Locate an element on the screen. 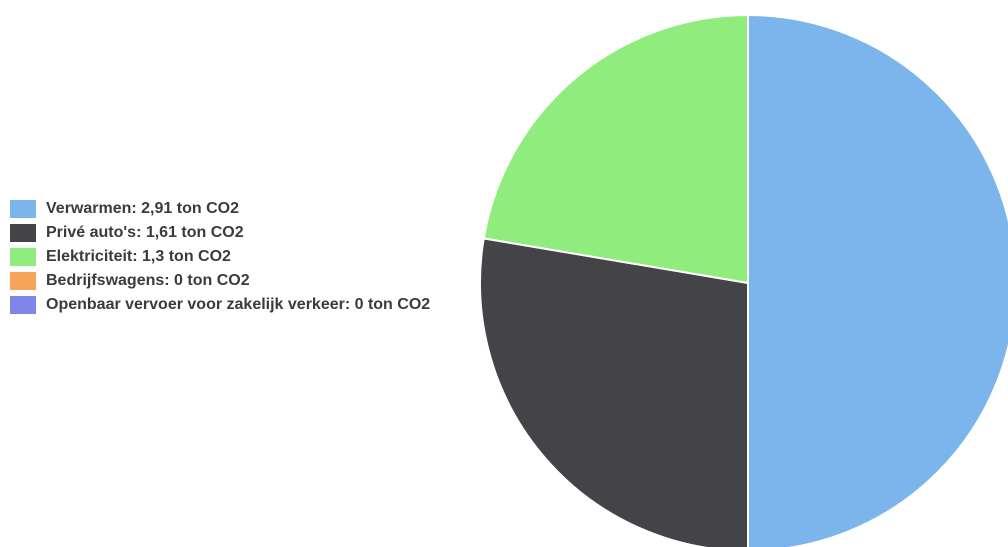 The width and height of the screenshot is (1008, 547). legend-swatch-bedrijfswagens is located at coordinates (23, 281).